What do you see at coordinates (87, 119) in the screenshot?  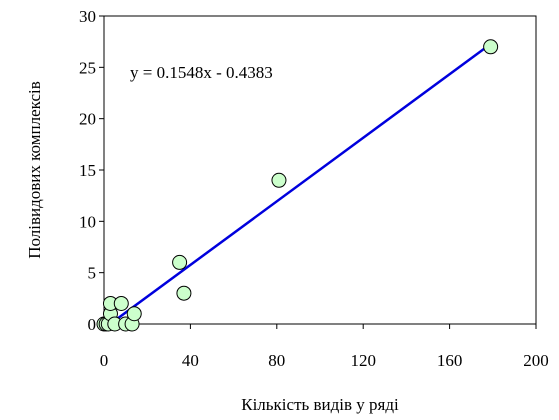 I see `y-tick-label: 20` at bounding box center [87, 119].